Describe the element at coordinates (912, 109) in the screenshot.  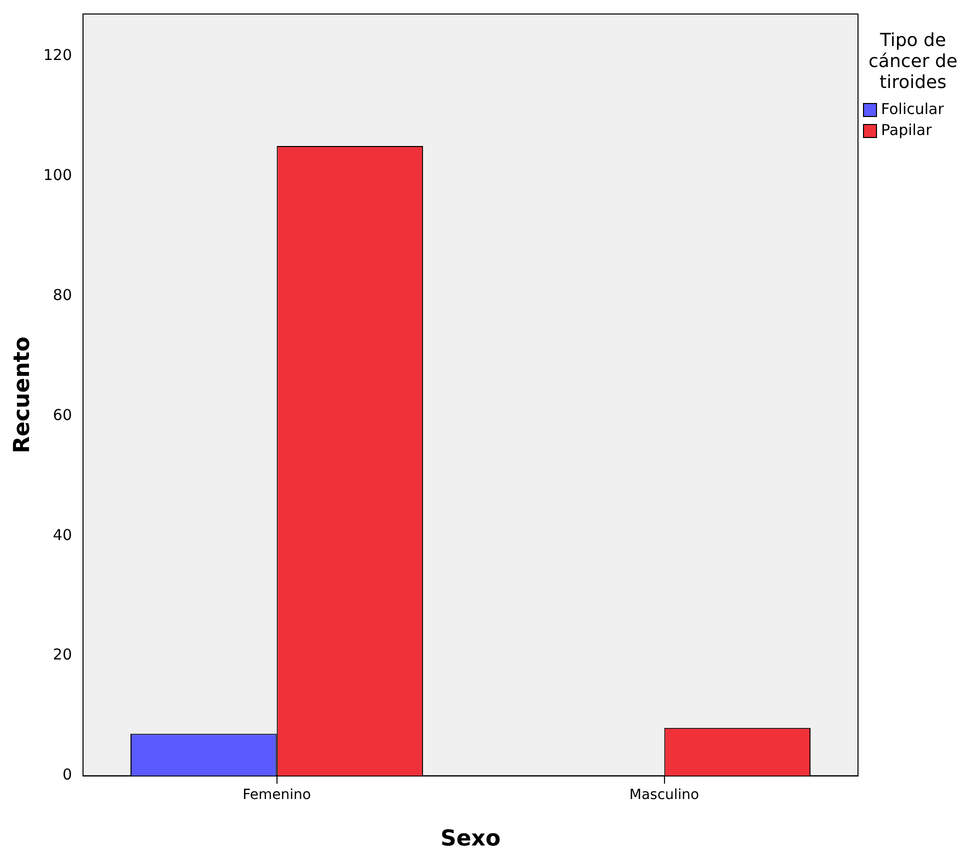
I see `legend-label: Folicular` at that location.